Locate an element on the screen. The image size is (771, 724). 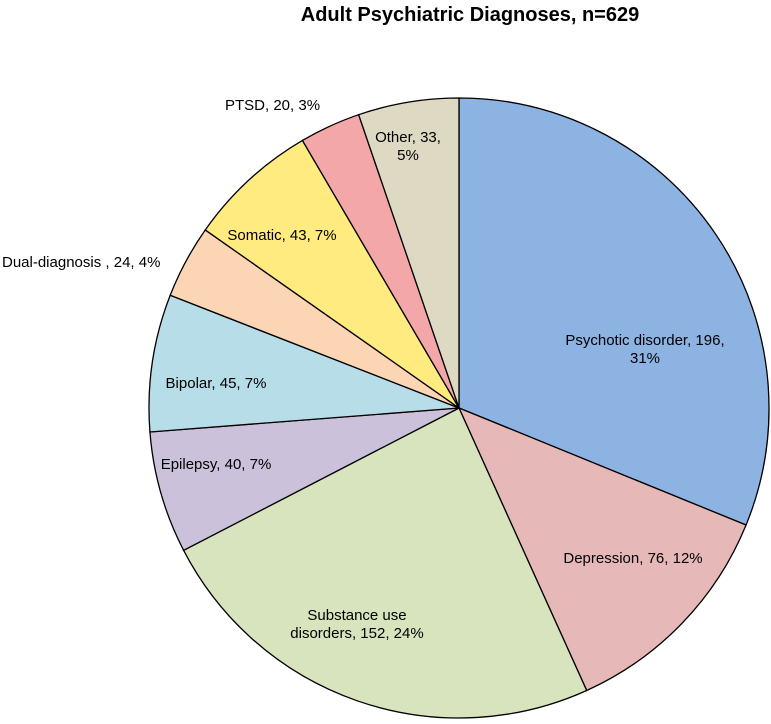
slice-label-somatic: Somatic, 43, 7% is located at coordinates (281, 235).